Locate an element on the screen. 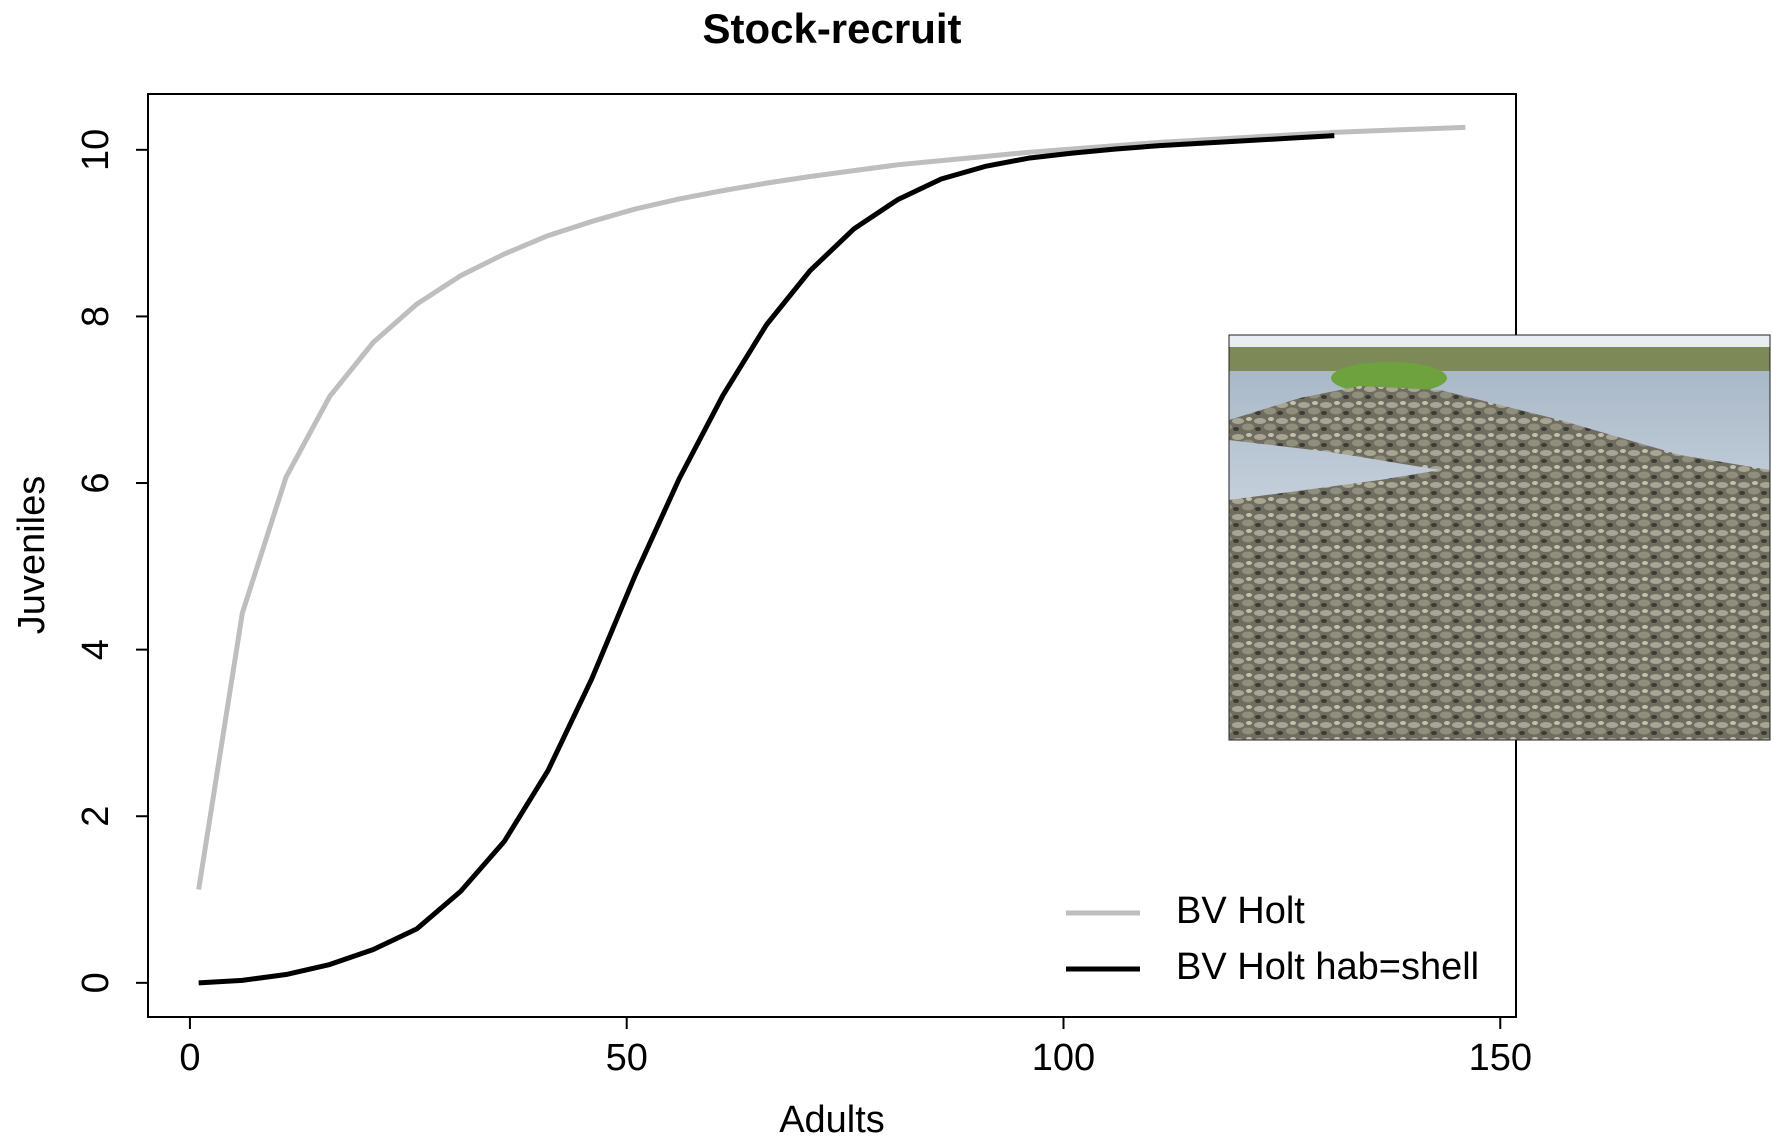 The height and width of the screenshot is (1144, 1773). y-tick-label: 0 is located at coordinates (96, 982).